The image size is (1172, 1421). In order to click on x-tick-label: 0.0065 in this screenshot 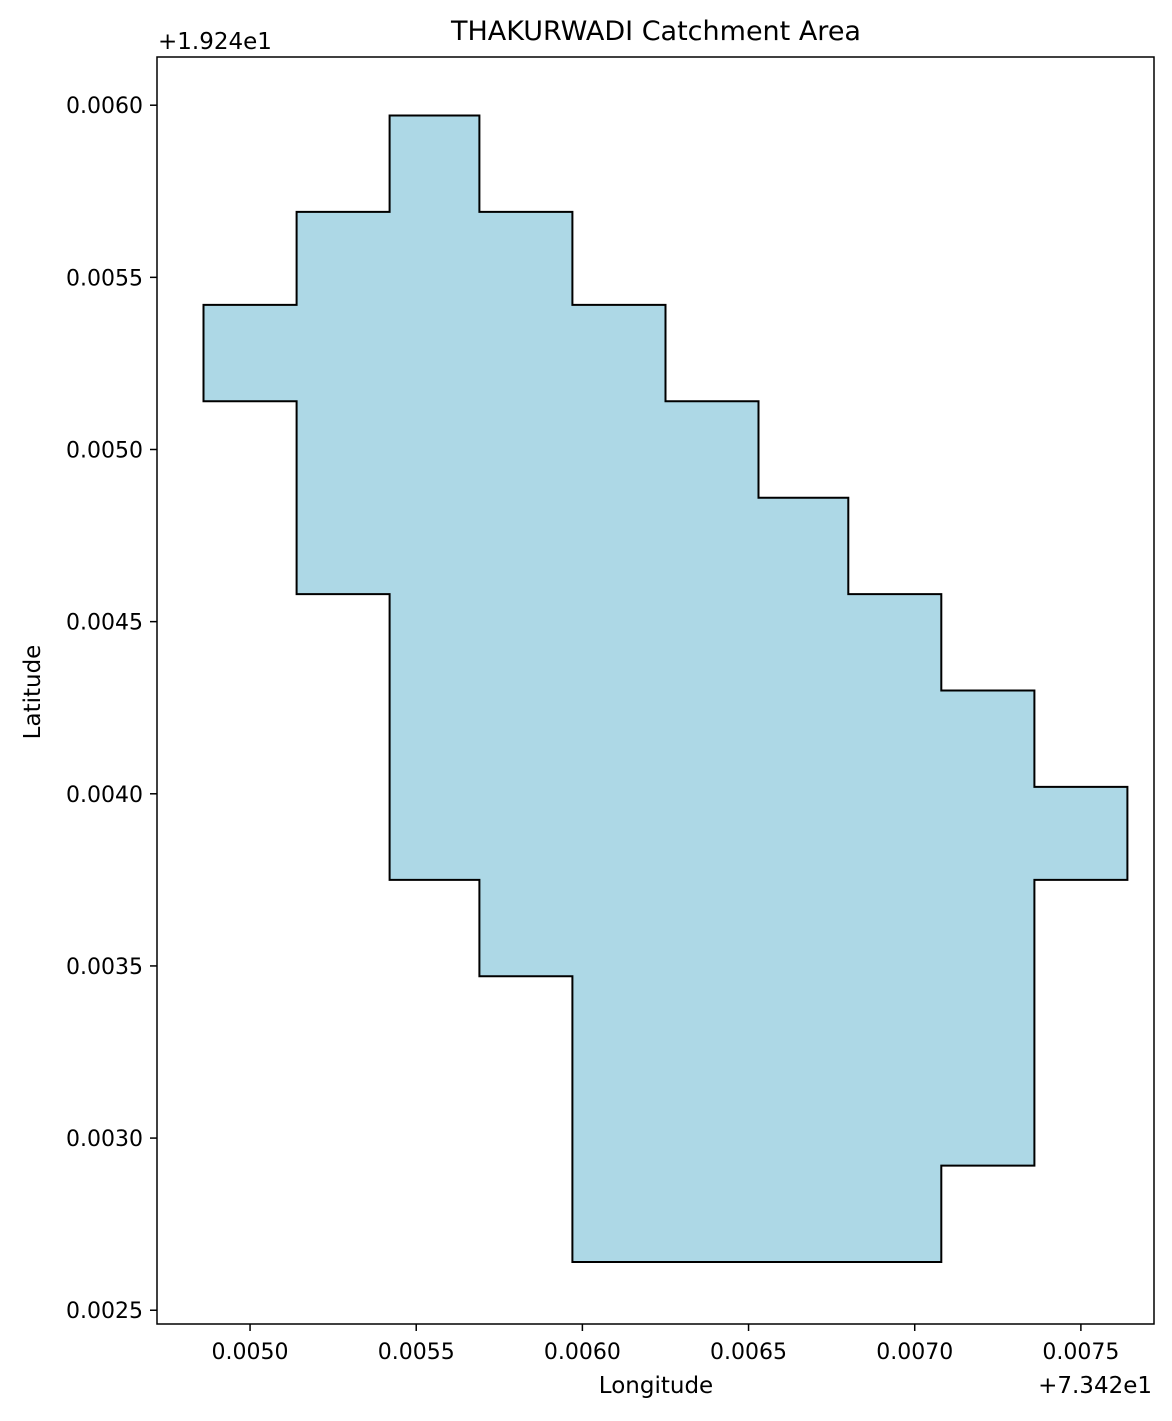, I will do `click(748, 1352)`.